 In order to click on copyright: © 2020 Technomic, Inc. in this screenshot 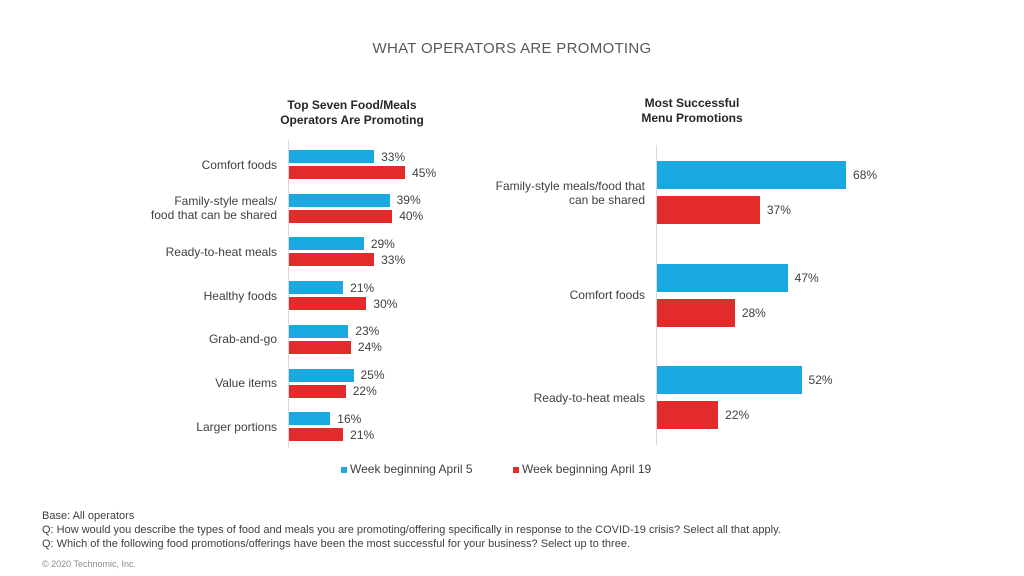, I will do `click(89, 564)`.